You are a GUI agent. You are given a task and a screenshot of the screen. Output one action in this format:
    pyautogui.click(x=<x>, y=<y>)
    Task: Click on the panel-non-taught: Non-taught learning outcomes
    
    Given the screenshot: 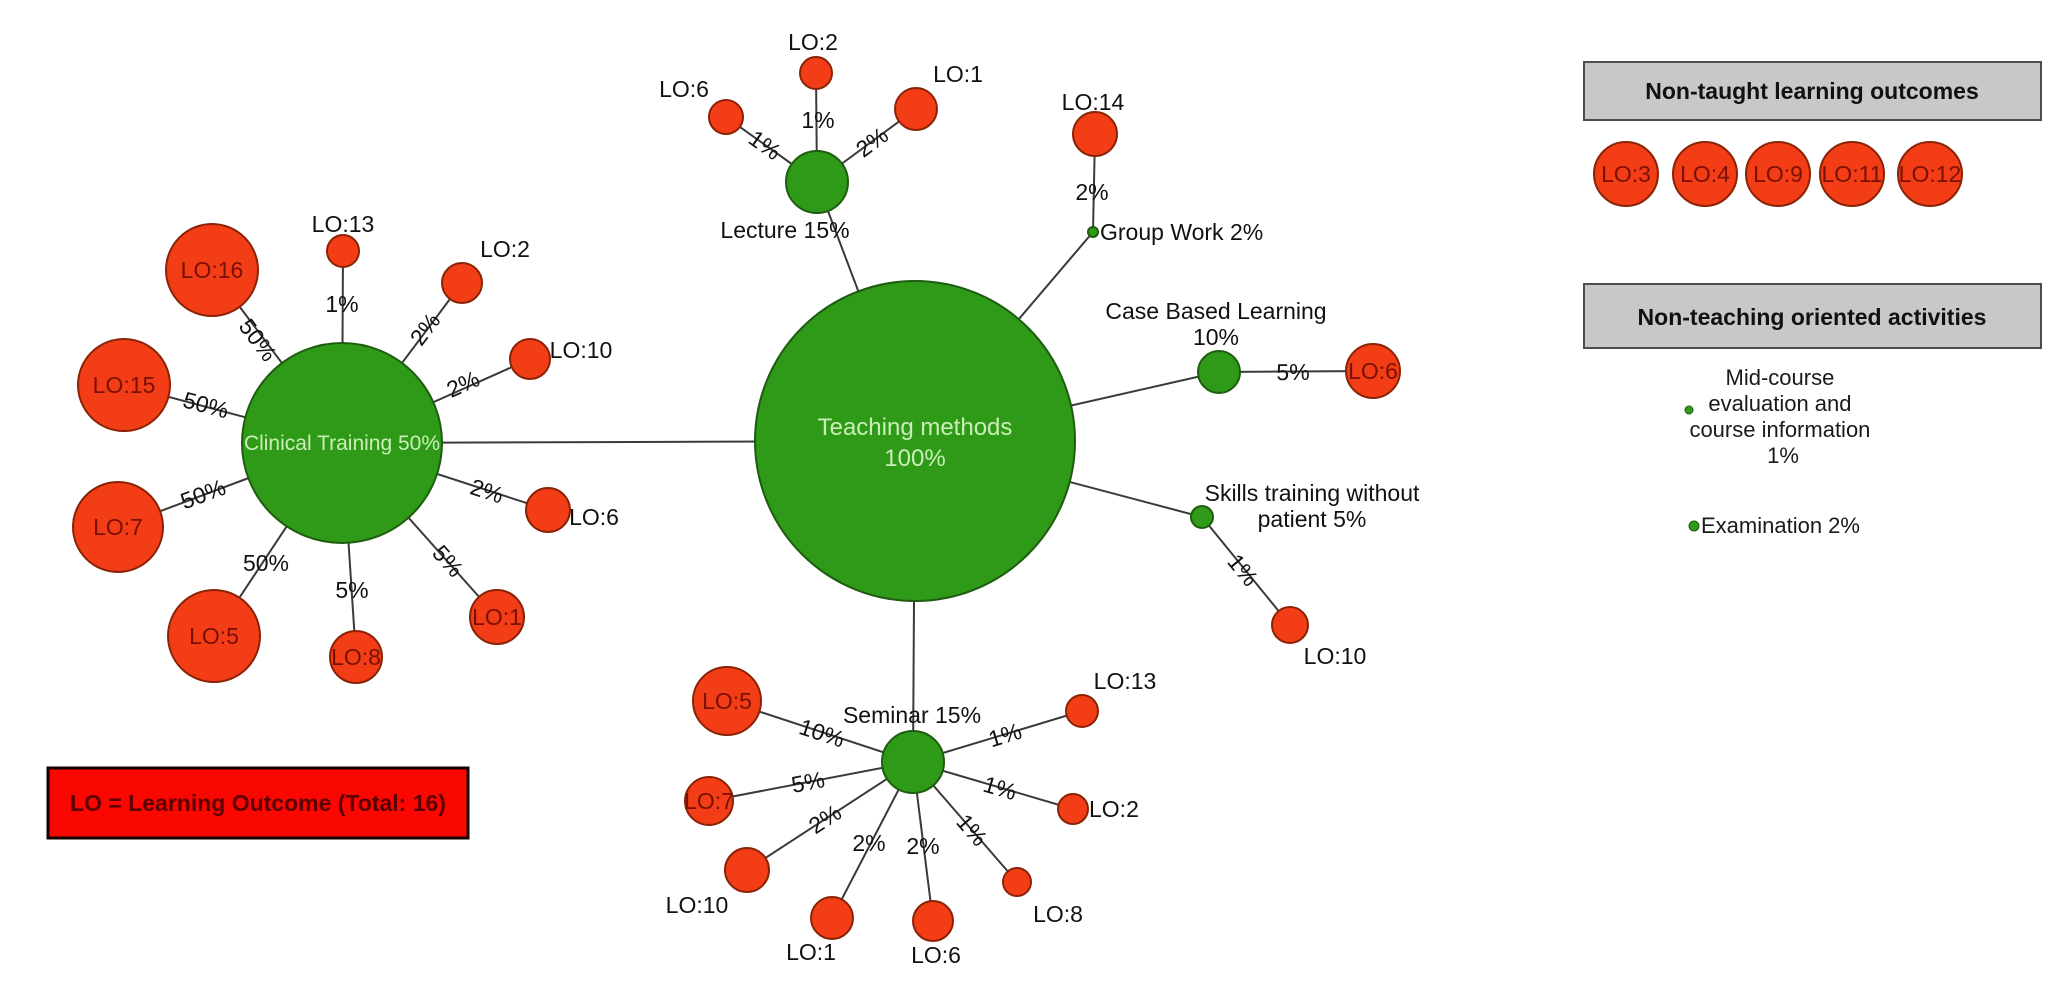 What is the action you would take?
    pyautogui.click(x=1812, y=91)
    